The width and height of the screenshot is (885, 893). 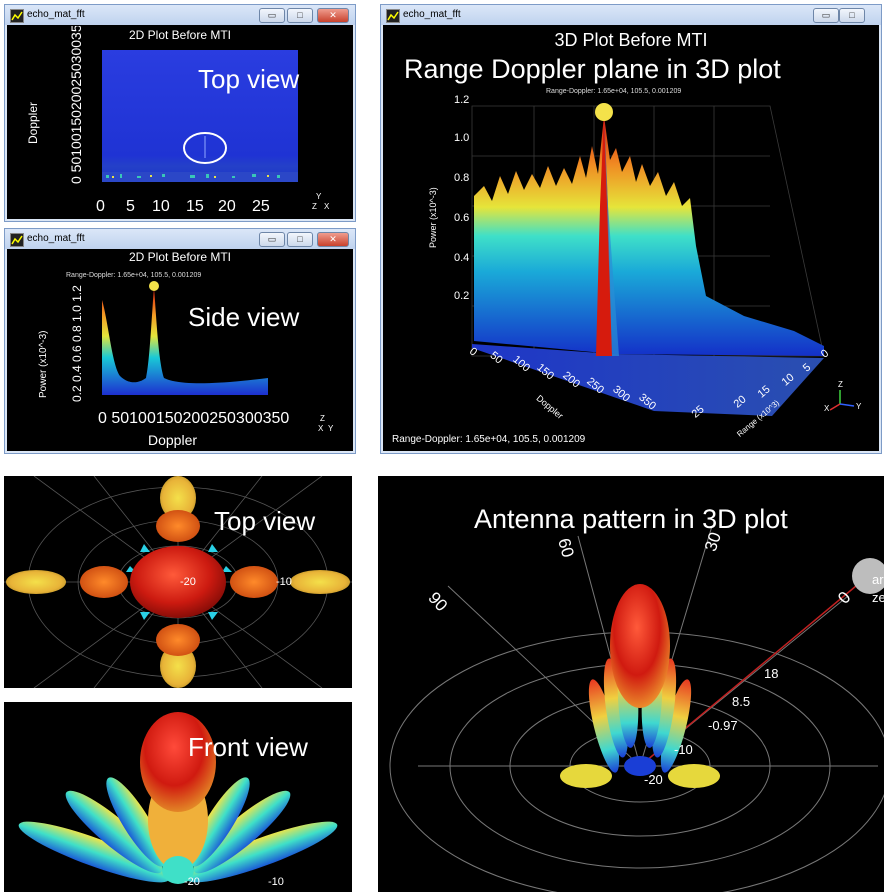 What do you see at coordinates (462, 178) in the screenshot?
I see `power-tick: 0.8` at bounding box center [462, 178].